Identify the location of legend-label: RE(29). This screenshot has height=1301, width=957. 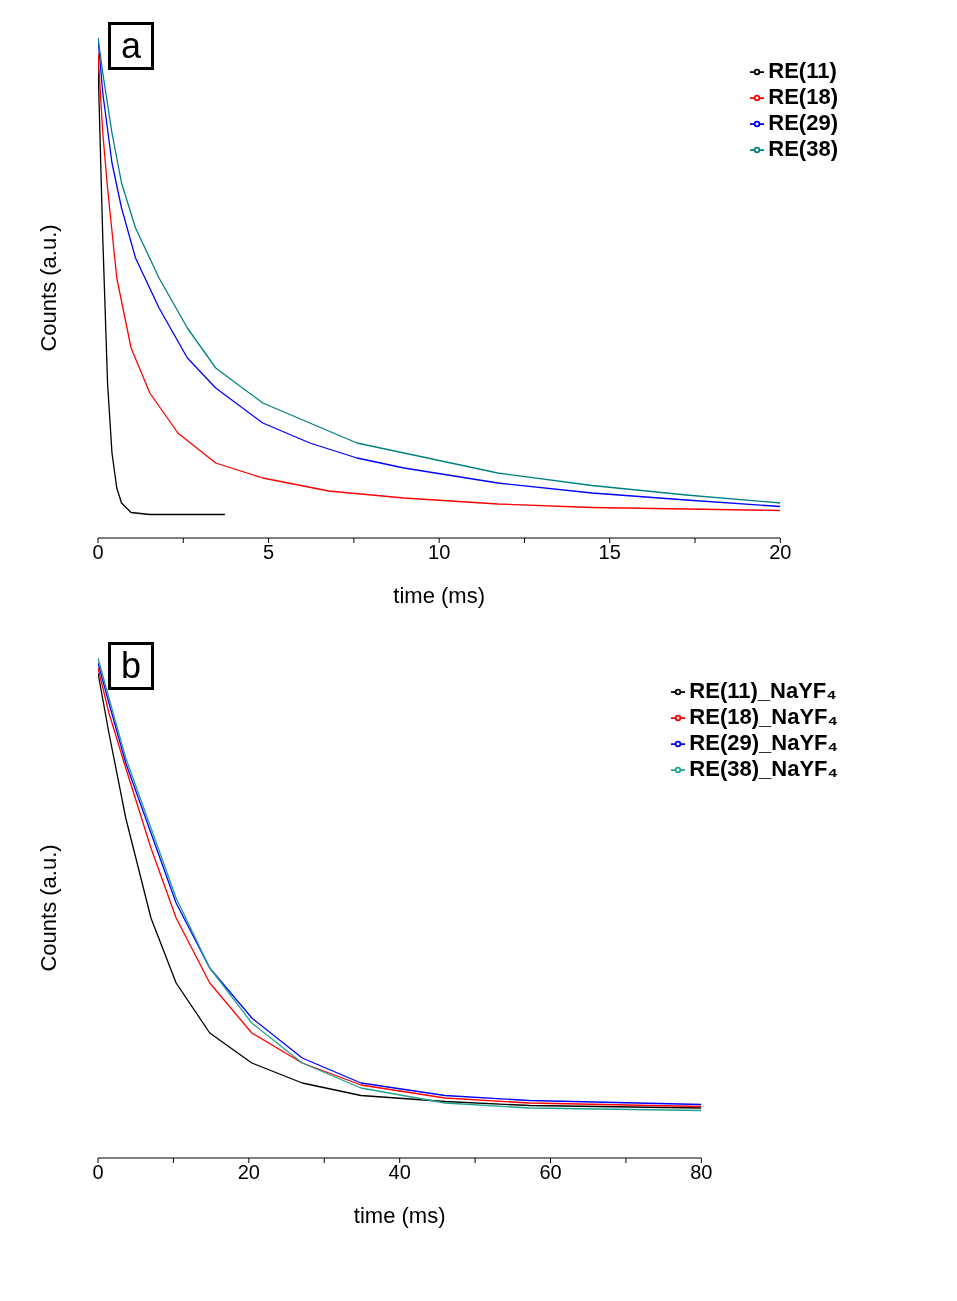
(803, 122).